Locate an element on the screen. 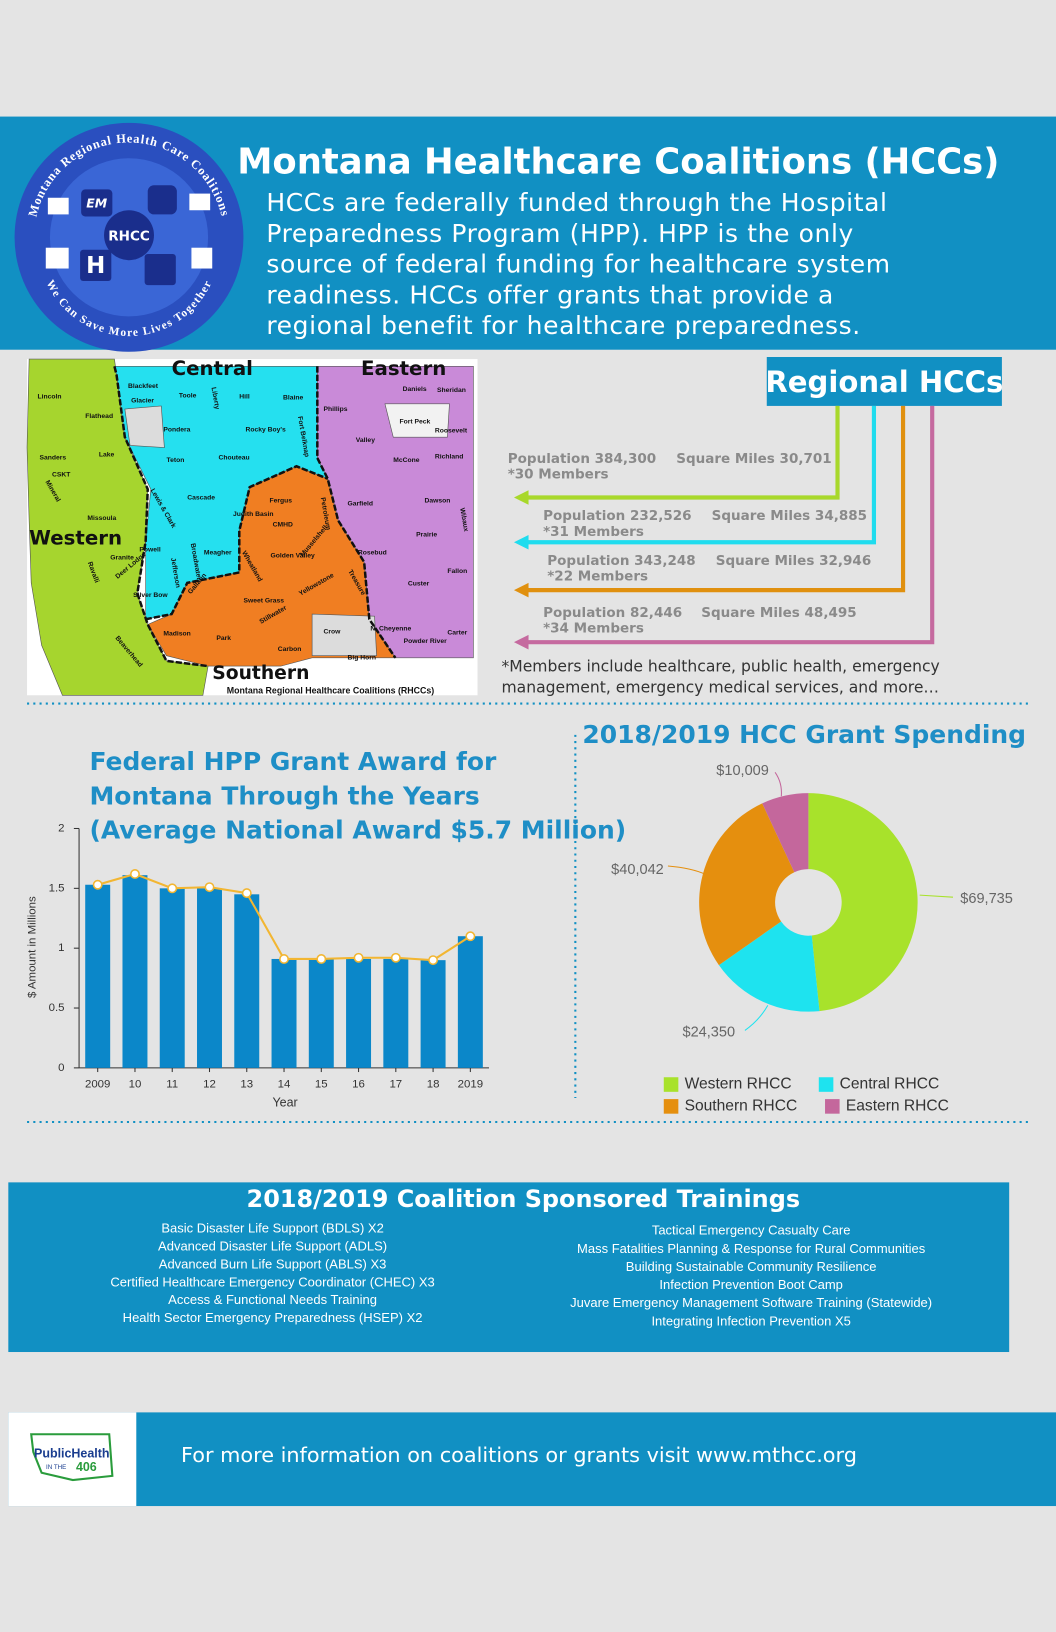 The width and height of the screenshot is (1056, 1632). county-label: Golden Valley is located at coordinates (293, 556).